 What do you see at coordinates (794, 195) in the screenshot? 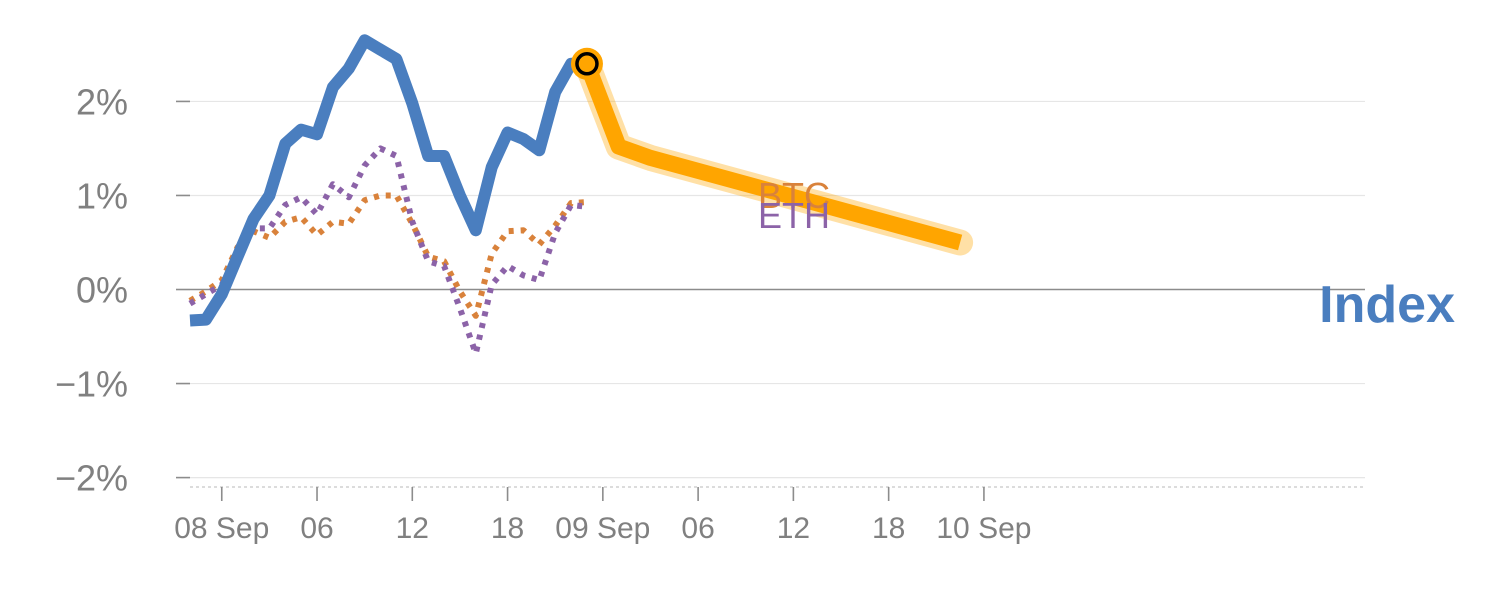
I see `series-label-btc: BTC` at bounding box center [794, 195].